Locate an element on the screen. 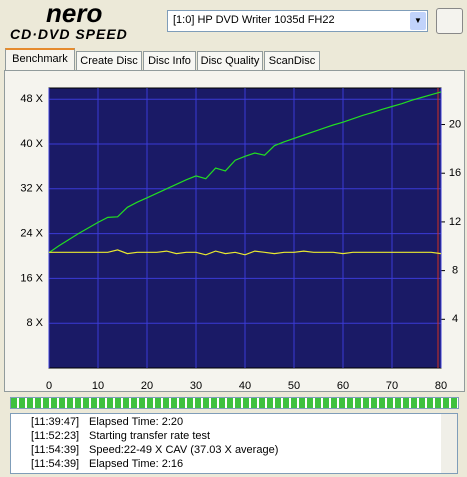  progress-bar is located at coordinates (234, 403).